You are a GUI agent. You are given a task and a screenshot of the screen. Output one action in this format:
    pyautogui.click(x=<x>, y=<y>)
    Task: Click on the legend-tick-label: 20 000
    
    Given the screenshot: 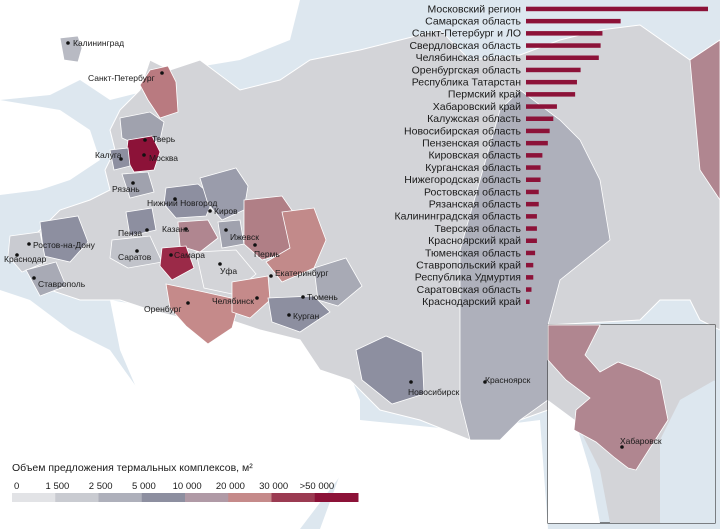 What is the action you would take?
    pyautogui.click(x=230, y=486)
    